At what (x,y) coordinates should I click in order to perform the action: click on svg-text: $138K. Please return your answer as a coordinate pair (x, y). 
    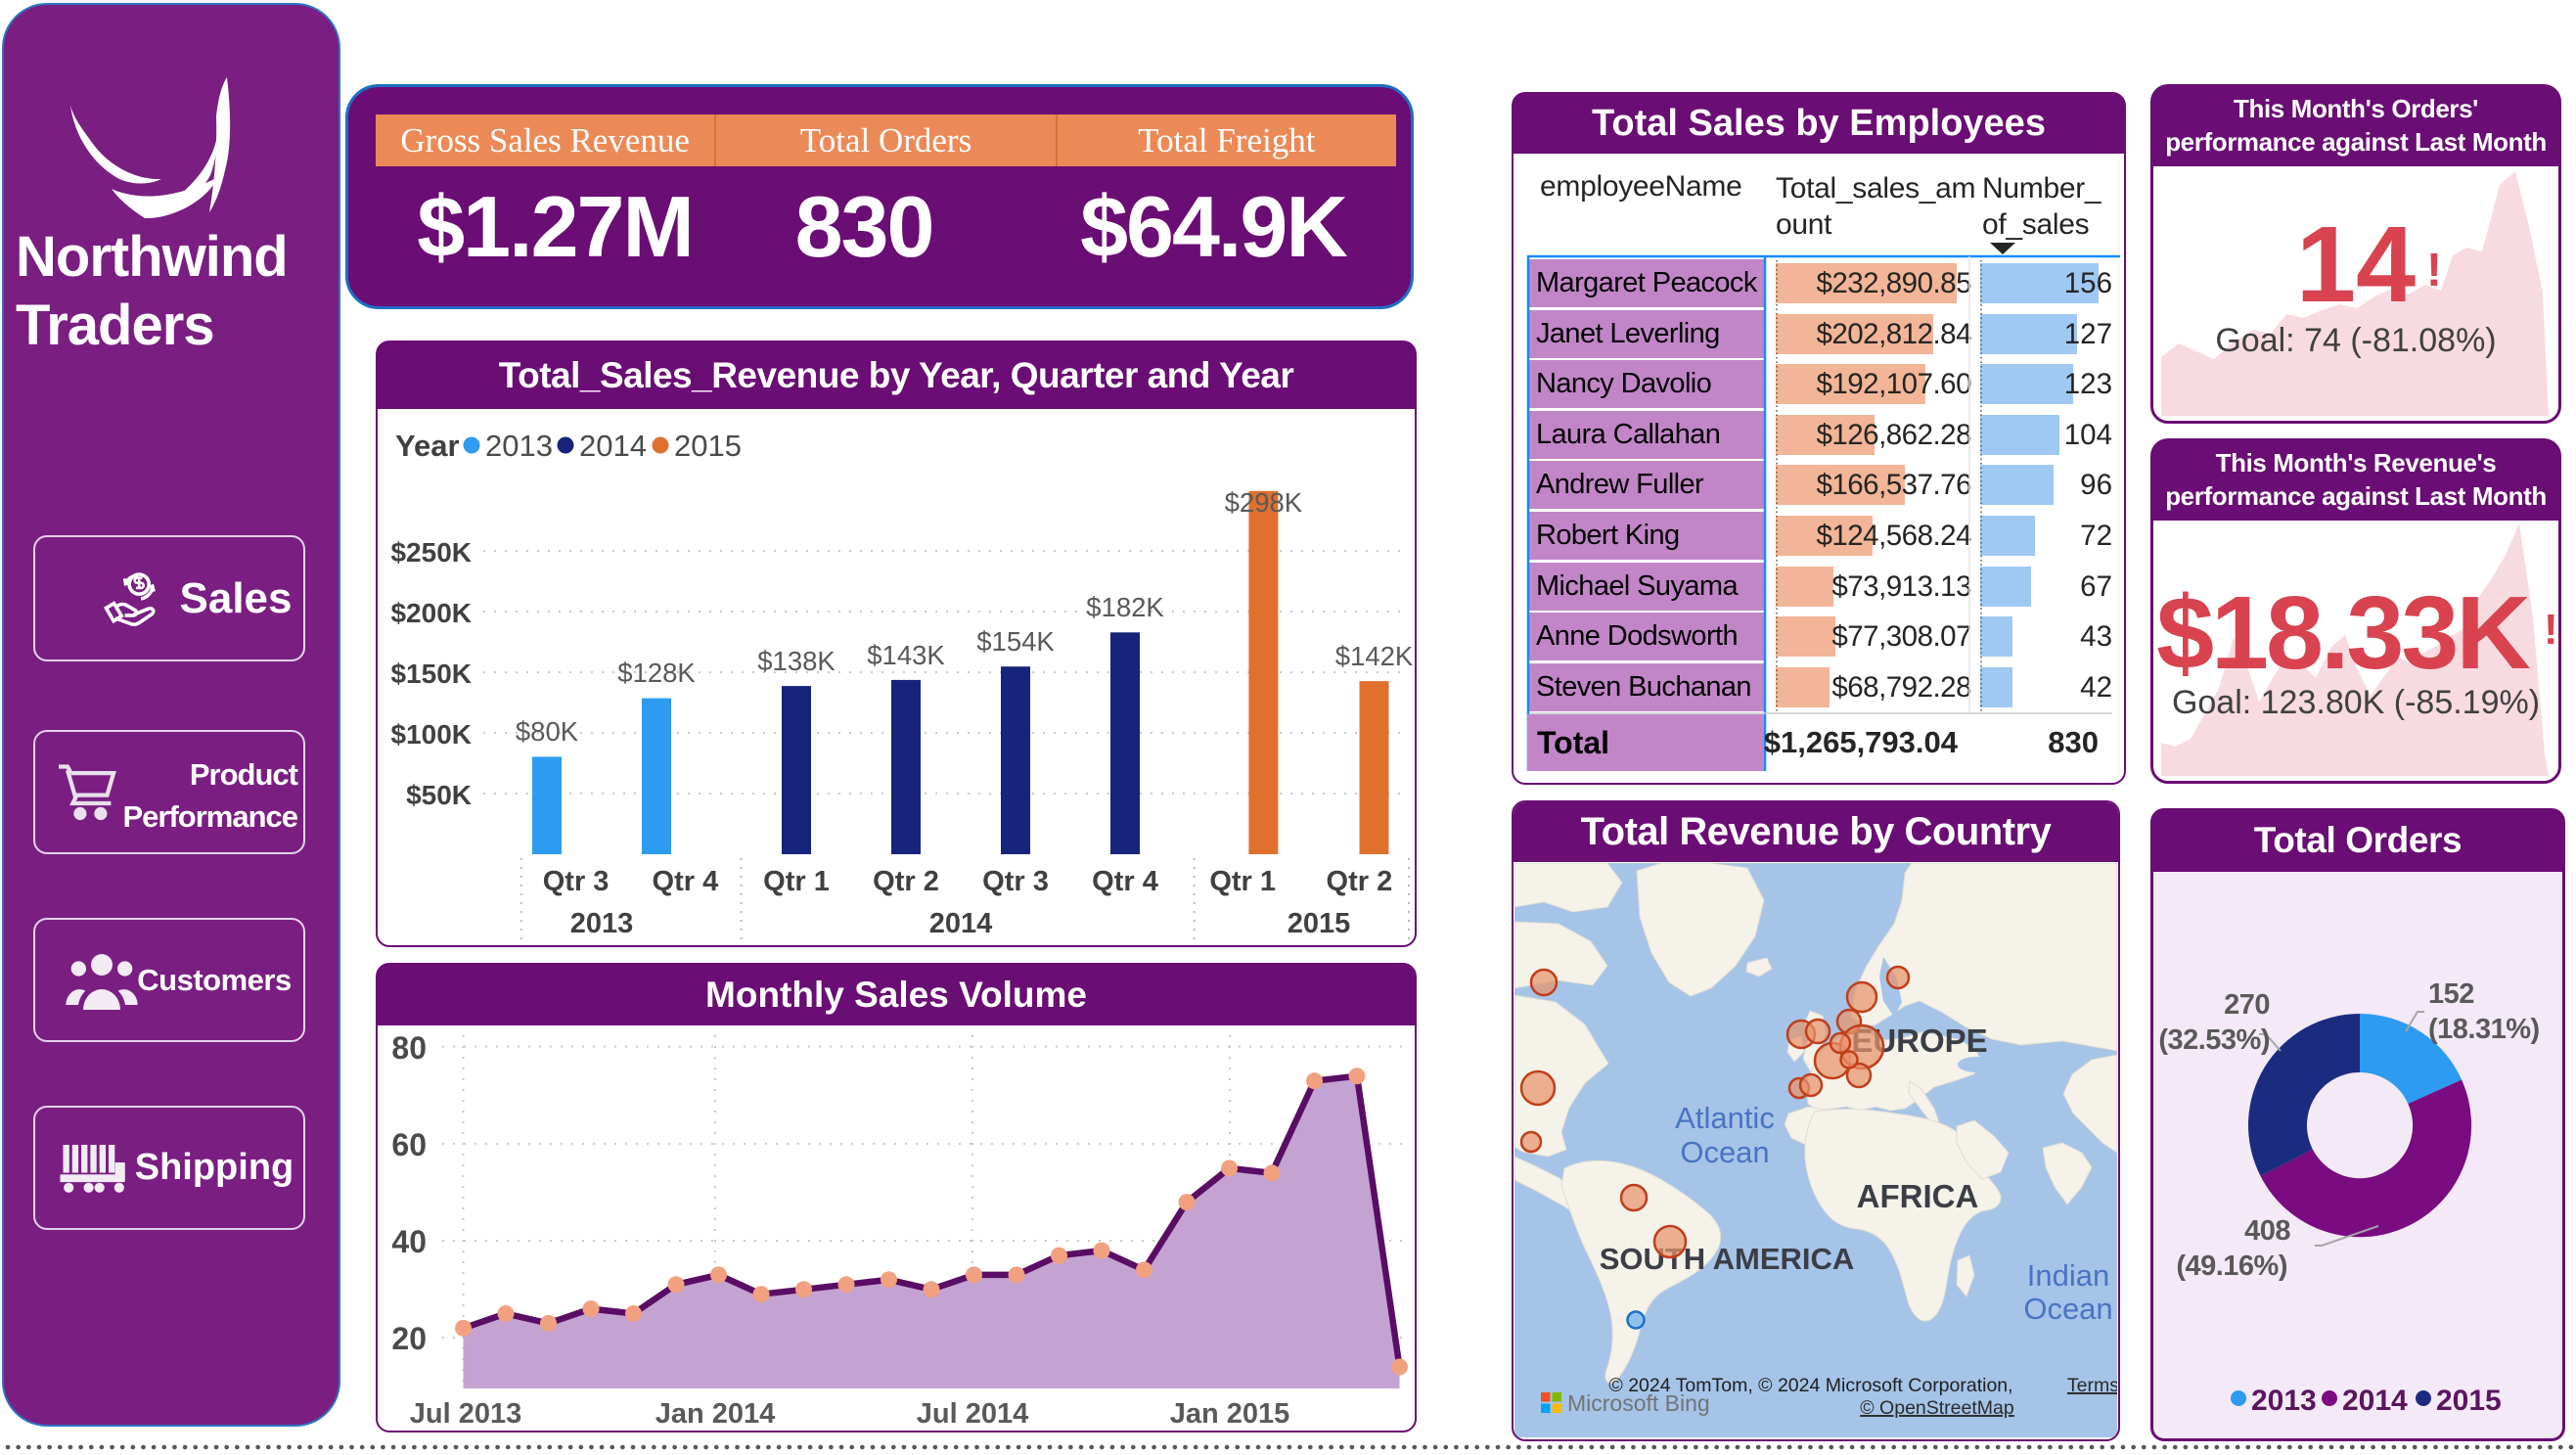
    Looking at the image, I should click on (796, 661).